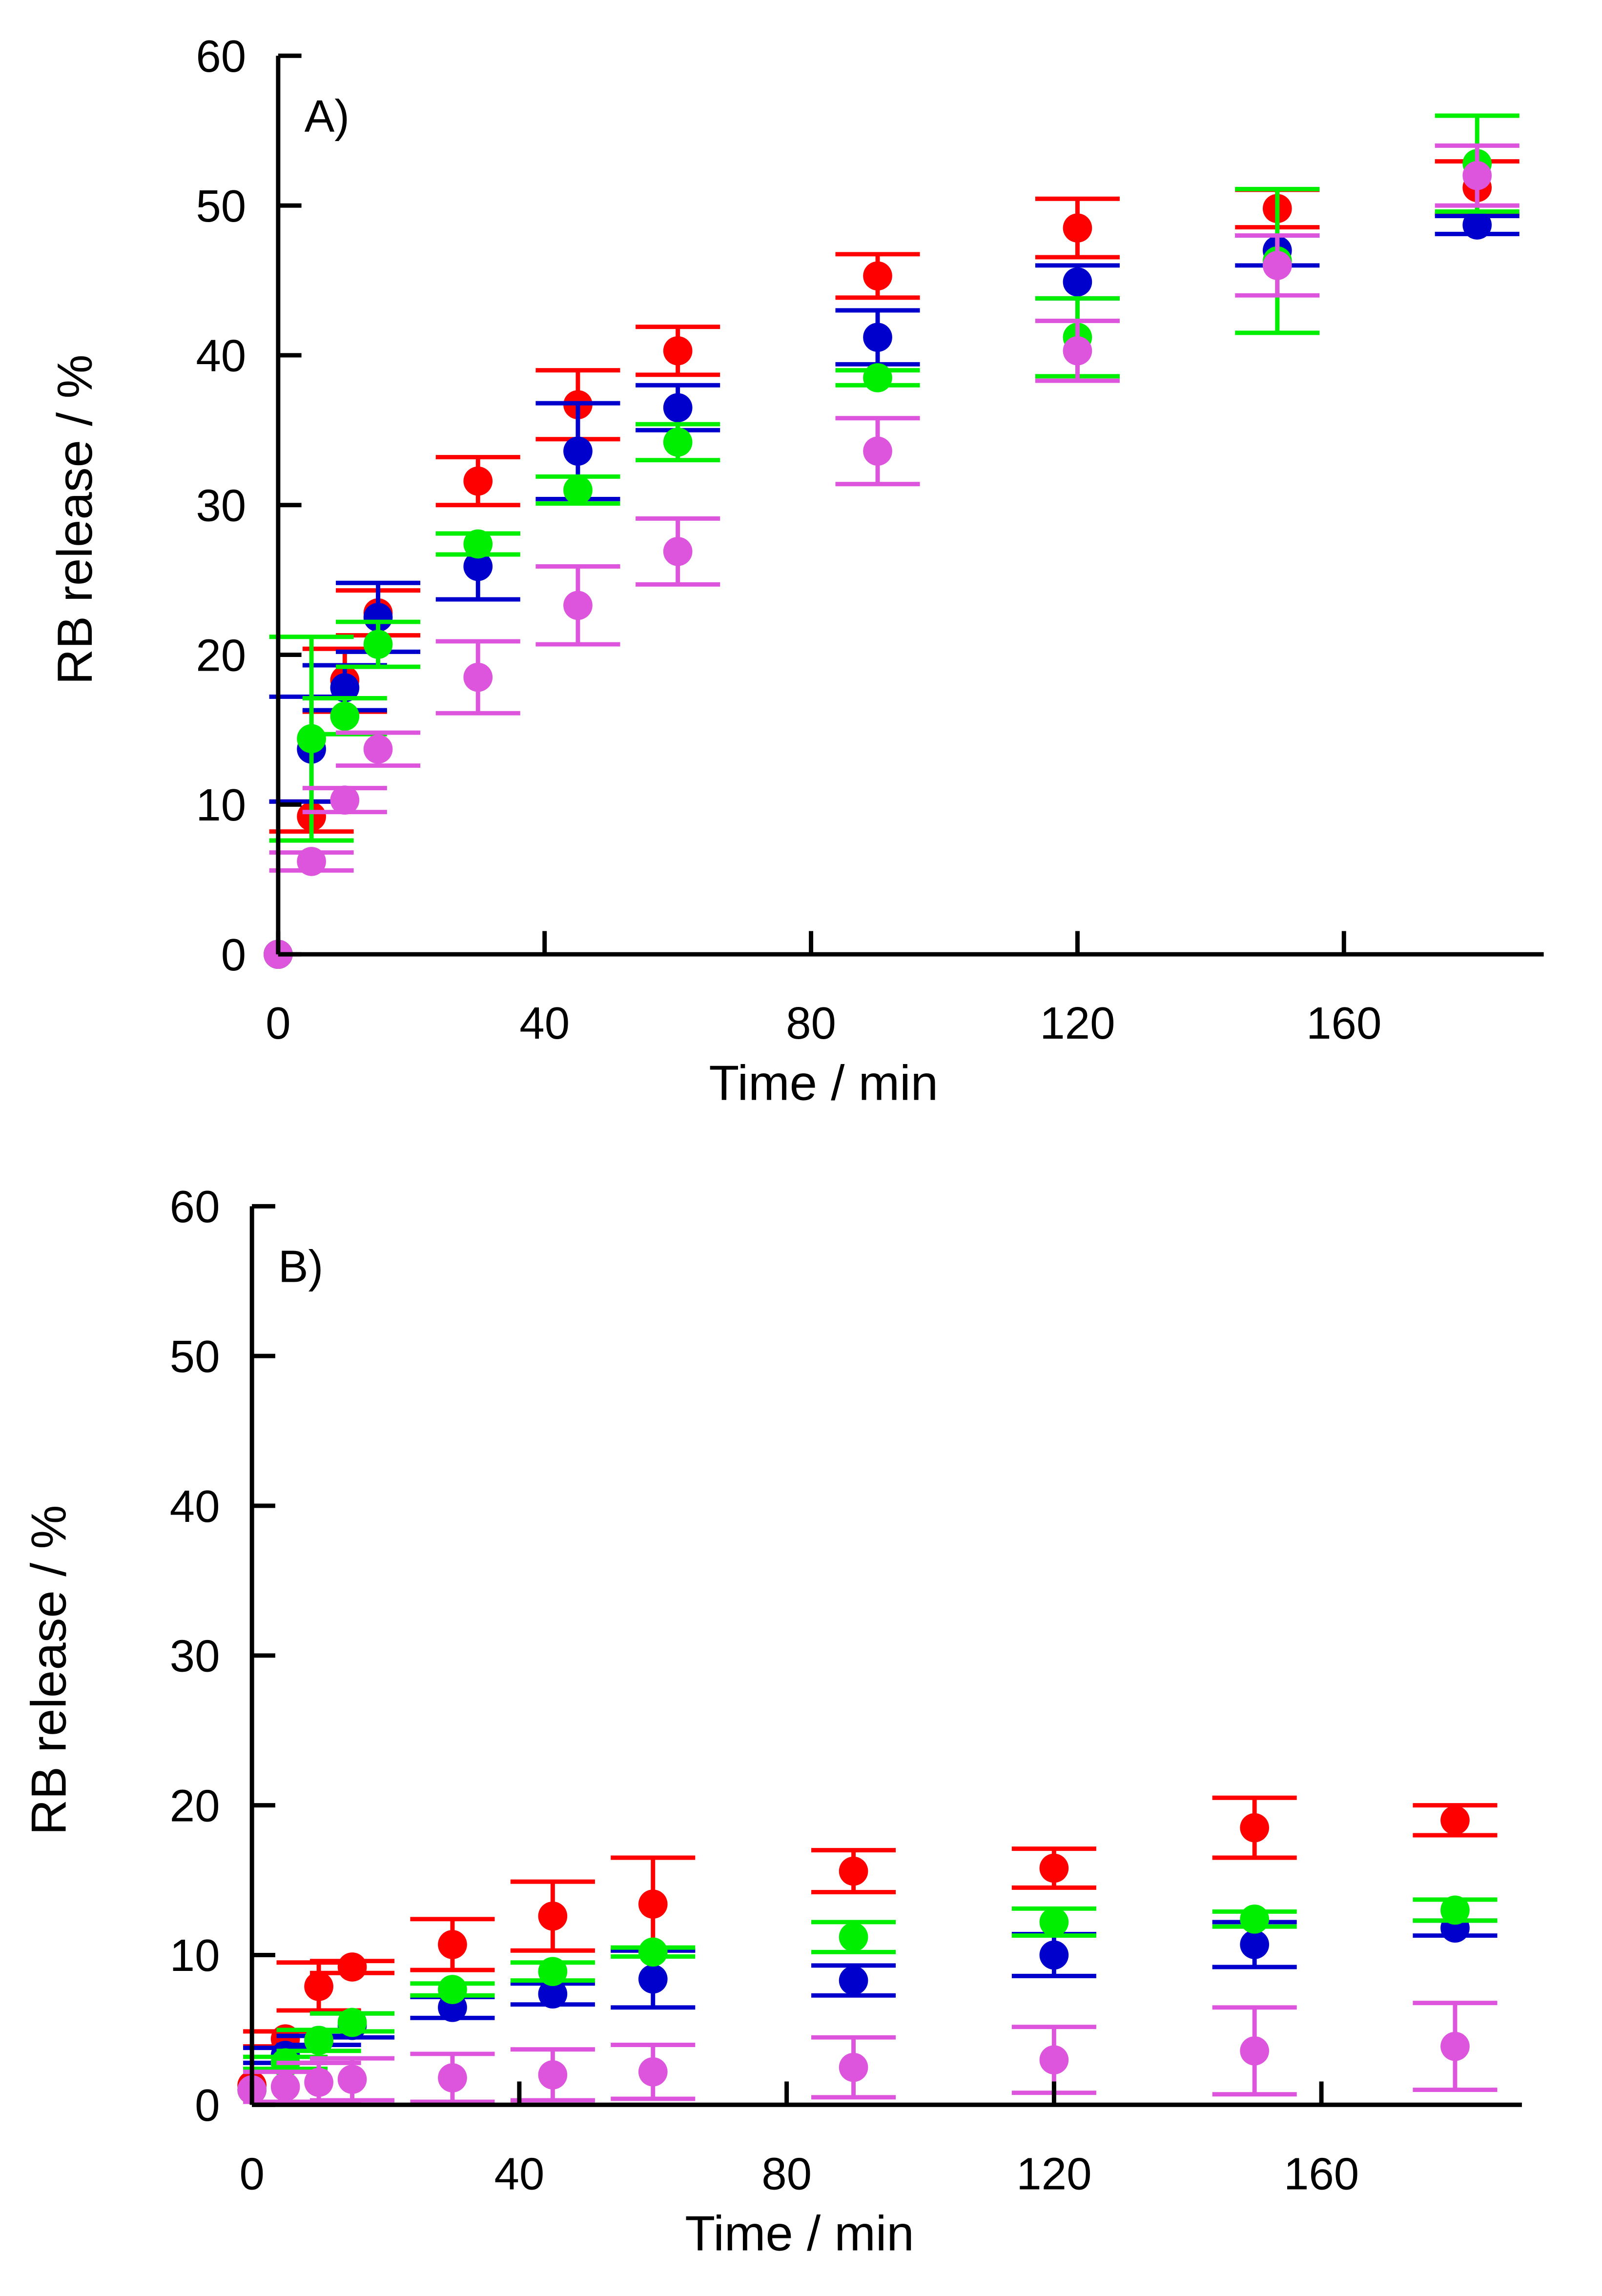  Describe the element at coordinates (300, 1266) in the screenshot. I see `panel-label: B)` at that location.